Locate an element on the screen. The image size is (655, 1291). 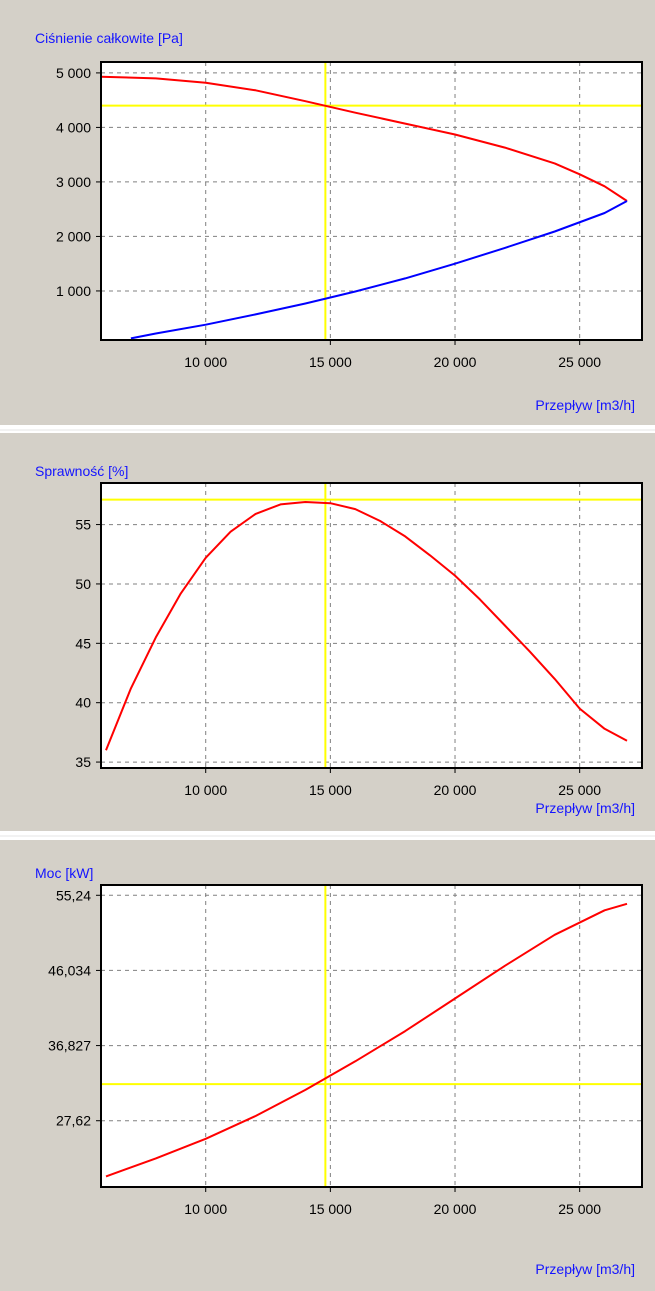
y-tick-label: 2 000 is located at coordinates (73, 236).